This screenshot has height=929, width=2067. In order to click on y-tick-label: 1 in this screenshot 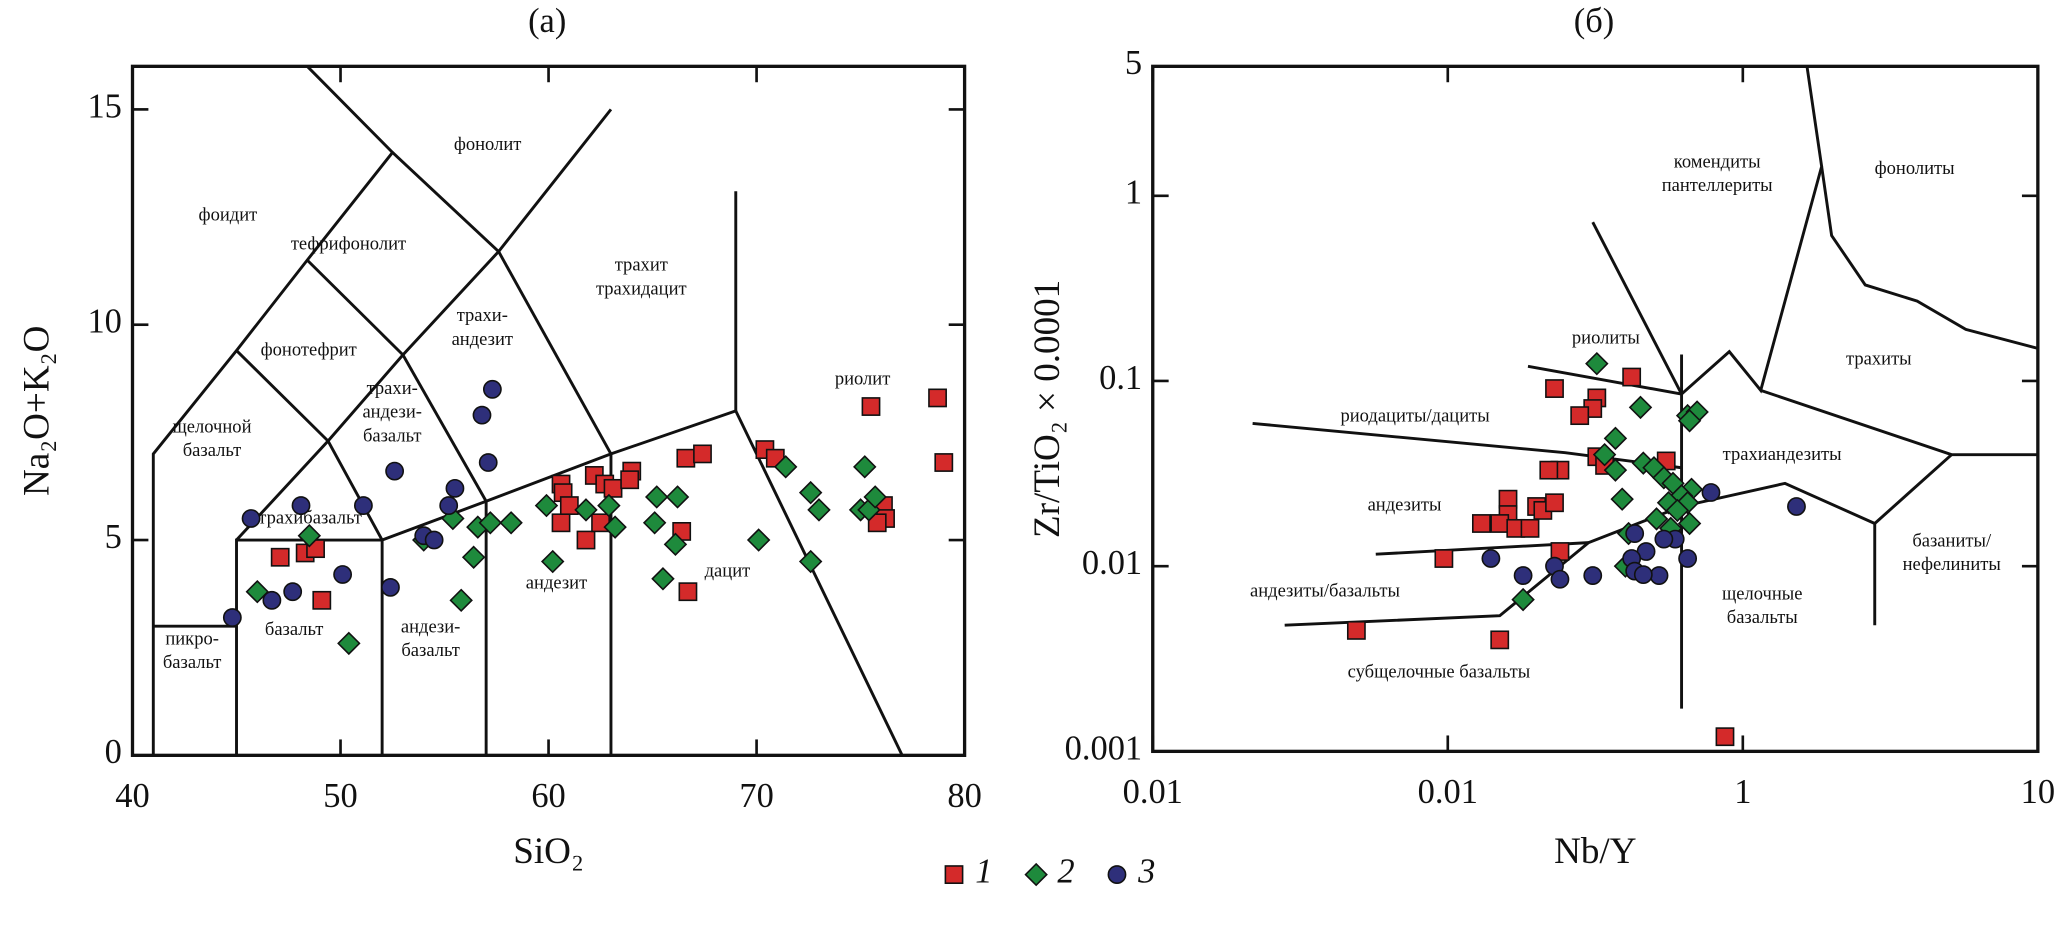, I will do `click(1133, 193)`.